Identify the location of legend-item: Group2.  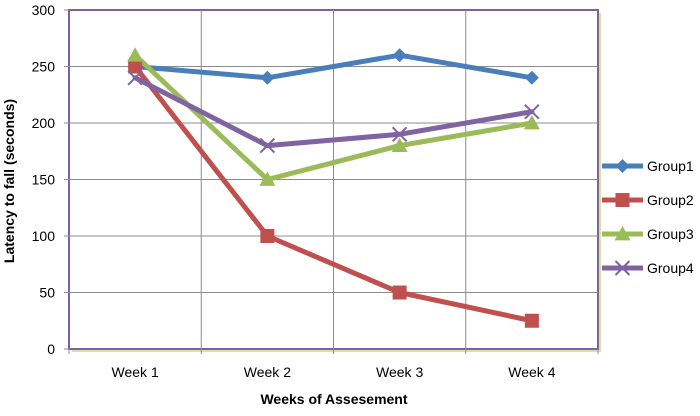
(648, 200).